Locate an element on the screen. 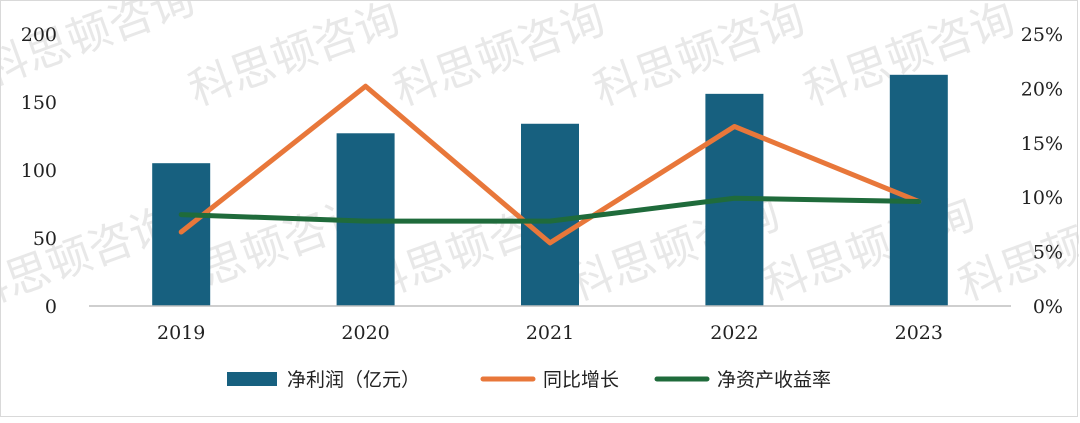  right-tick-label: 10% is located at coordinates (1042, 198).